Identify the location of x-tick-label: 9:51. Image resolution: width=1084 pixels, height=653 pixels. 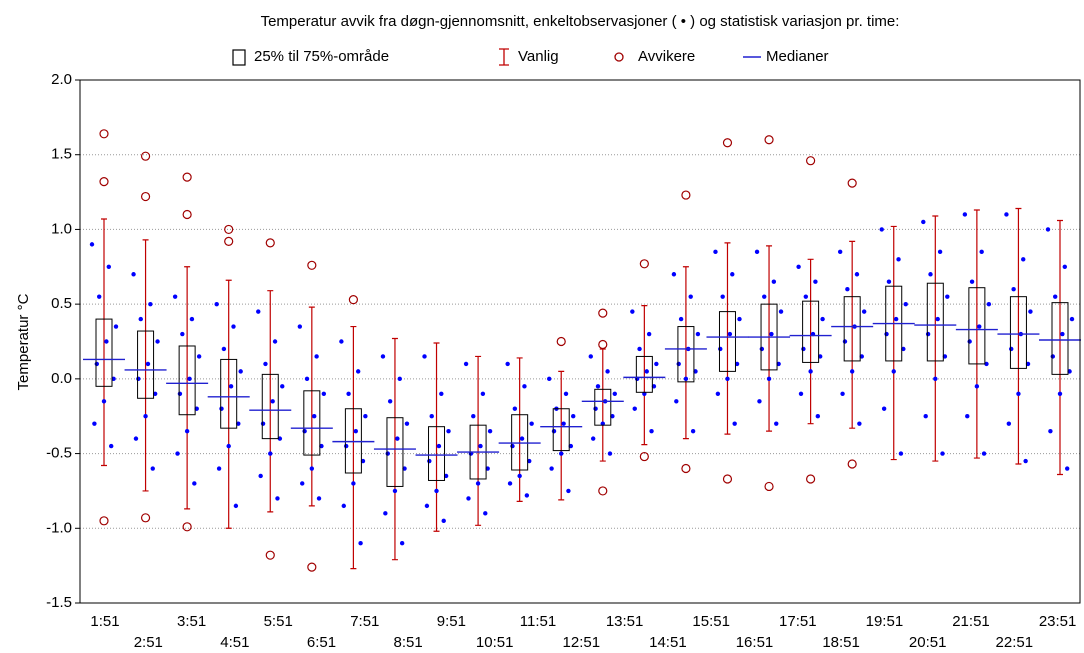
(451, 621).